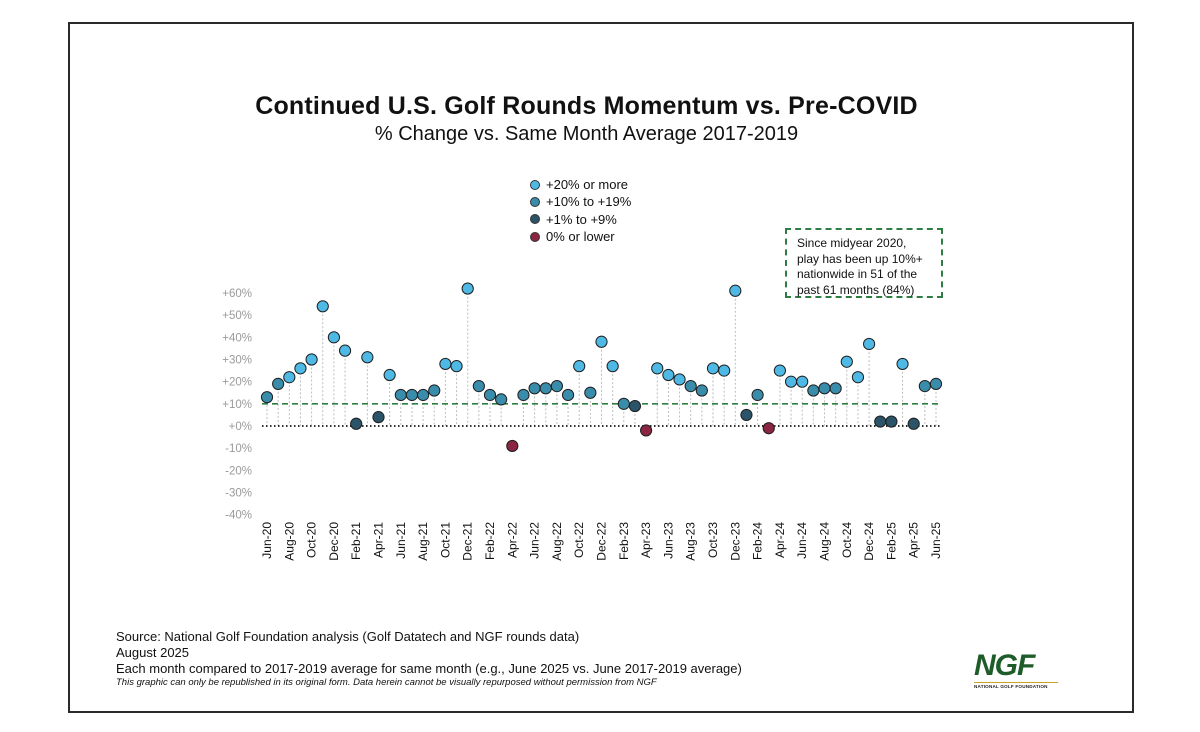 The height and width of the screenshot is (732, 1200). Describe the element at coordinates (512, 540) in the screenshot. I see `x-tick-label: Apr-22` at that location.